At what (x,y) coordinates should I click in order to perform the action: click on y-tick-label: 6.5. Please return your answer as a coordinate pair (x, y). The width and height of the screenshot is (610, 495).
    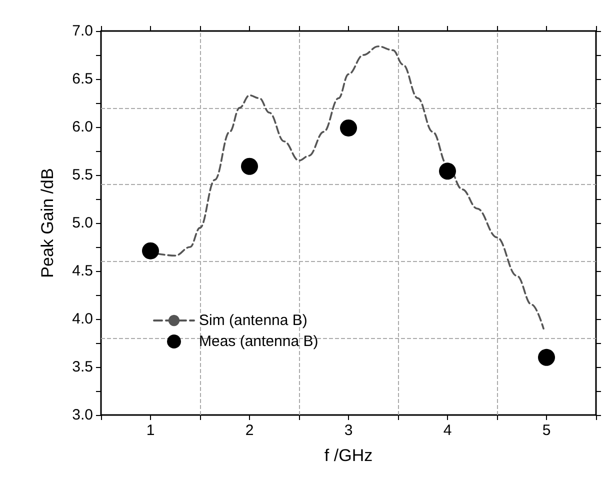
    Looking at the image, I should click on (82, 79).